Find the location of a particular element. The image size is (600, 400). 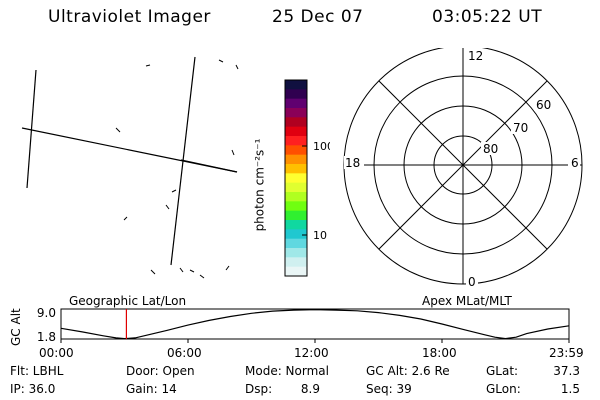

info-flt: Flt: LBHL is located at coordinates (37, 371).